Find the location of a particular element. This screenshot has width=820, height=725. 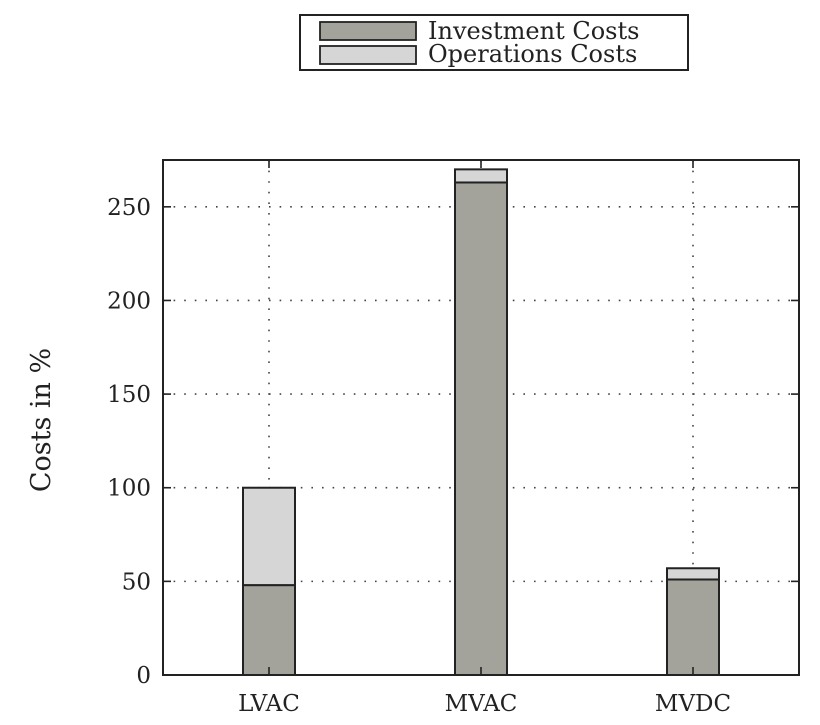

legend-swatch-investment is located at coordinates (368, 31).